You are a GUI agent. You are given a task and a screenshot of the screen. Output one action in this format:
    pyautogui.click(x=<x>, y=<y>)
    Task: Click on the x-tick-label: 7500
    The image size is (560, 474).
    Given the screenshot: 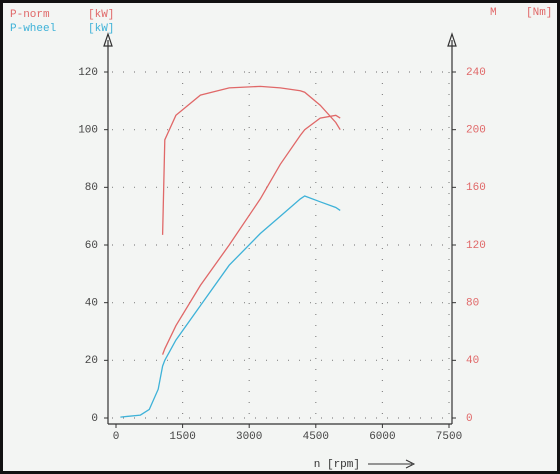 What is the action you would take?
    pyautogui.click(x=449, y=437)
    